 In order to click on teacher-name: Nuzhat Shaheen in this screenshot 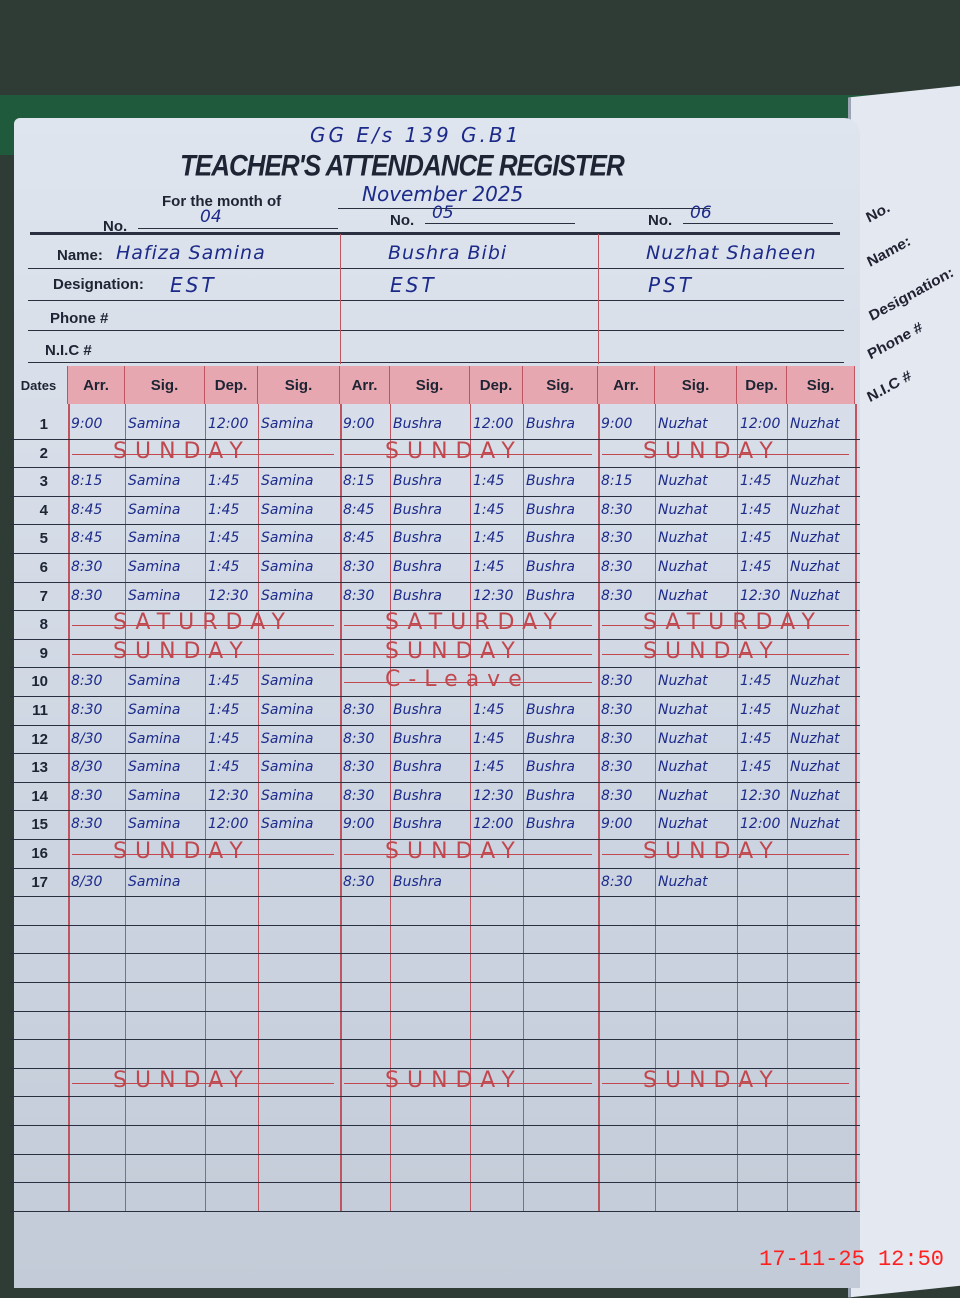, I will do `click(731, 253)`.